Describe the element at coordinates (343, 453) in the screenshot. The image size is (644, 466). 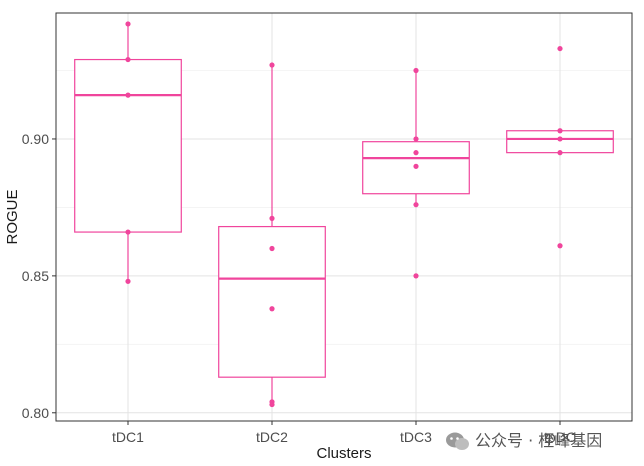
I see `x-axis-title: Clusters` at that location.